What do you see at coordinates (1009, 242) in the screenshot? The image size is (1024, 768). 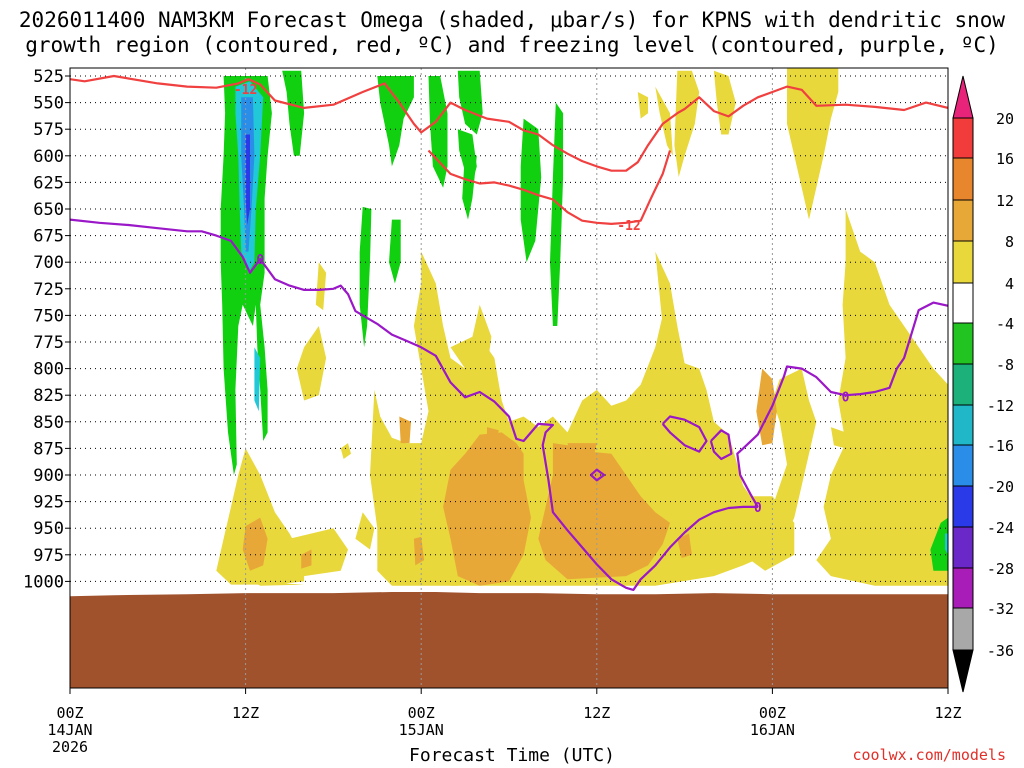 I see `colorbar-label: 8` at bounding box center [1009, 242].